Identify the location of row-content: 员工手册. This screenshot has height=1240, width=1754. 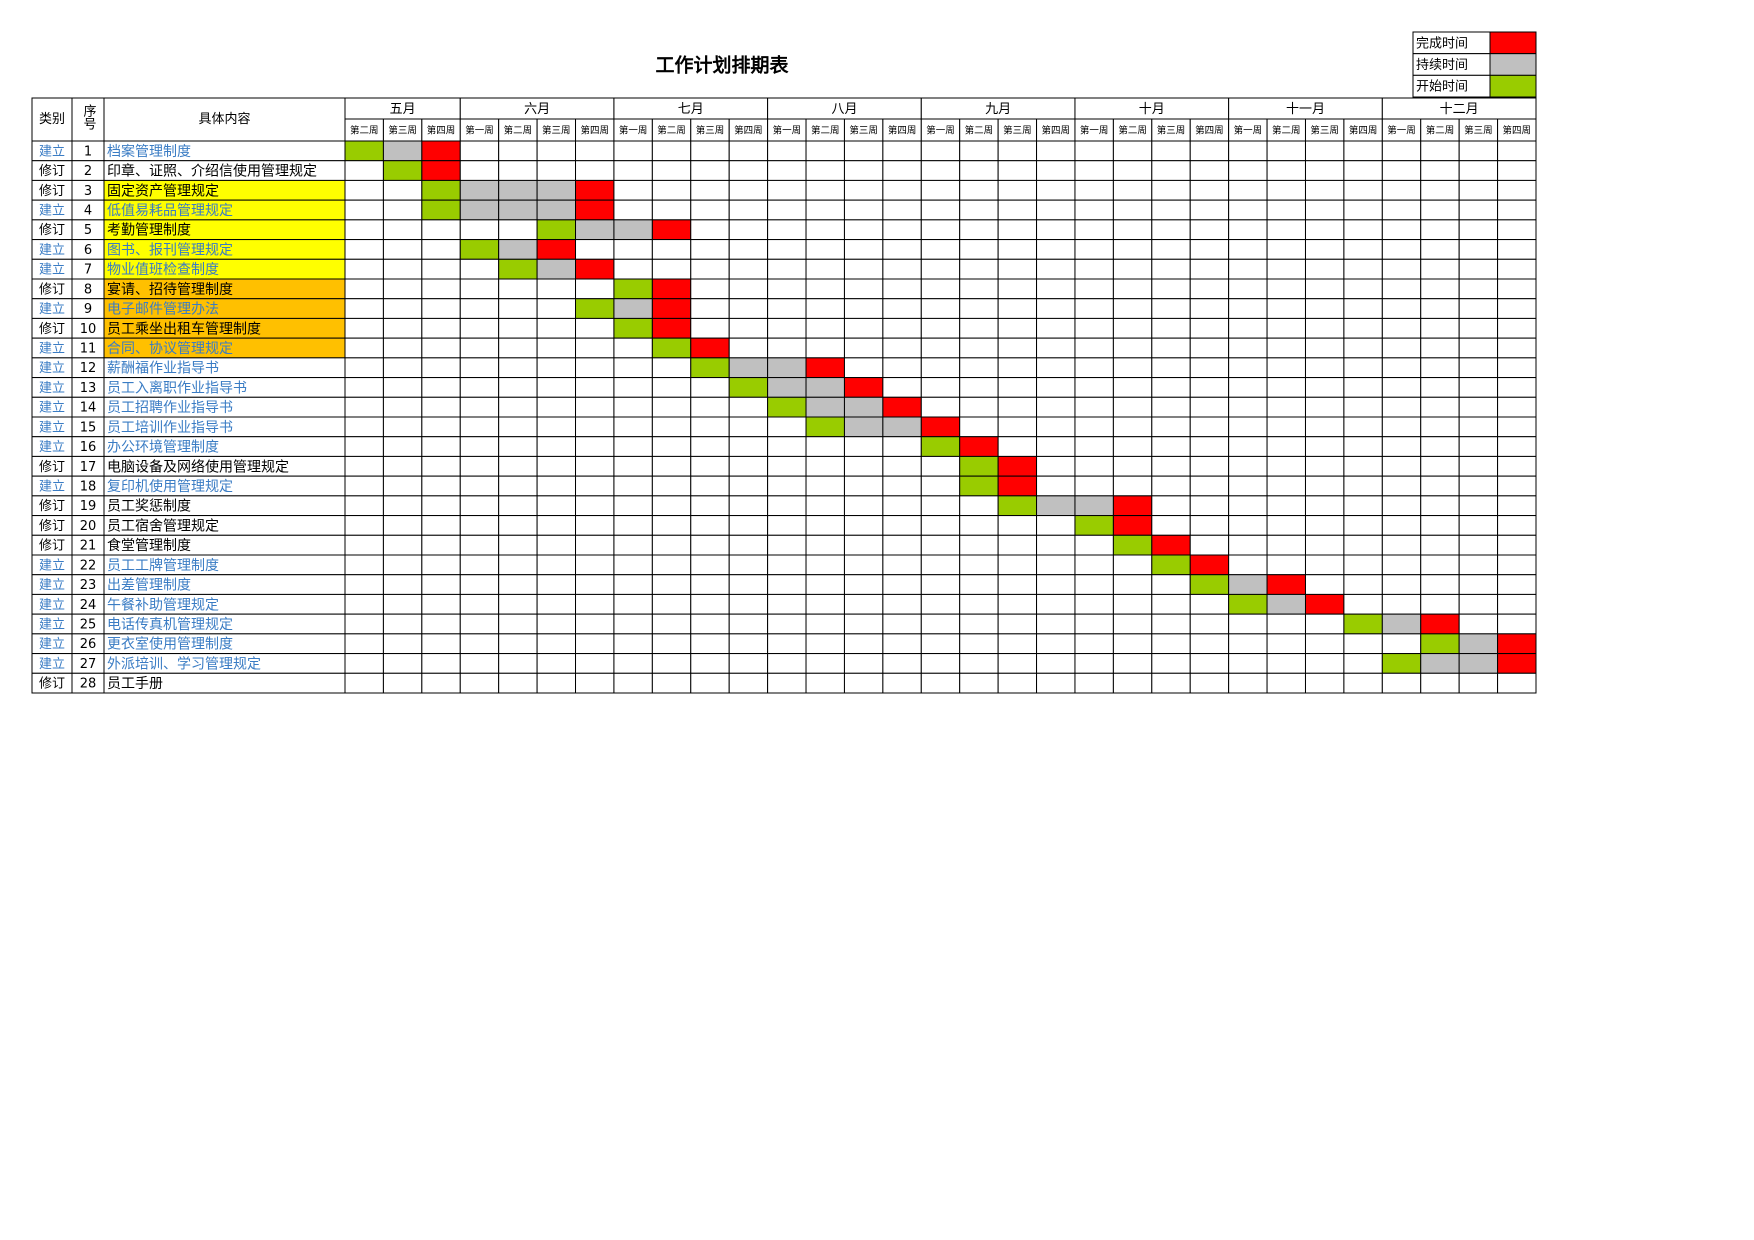
(135, 684).